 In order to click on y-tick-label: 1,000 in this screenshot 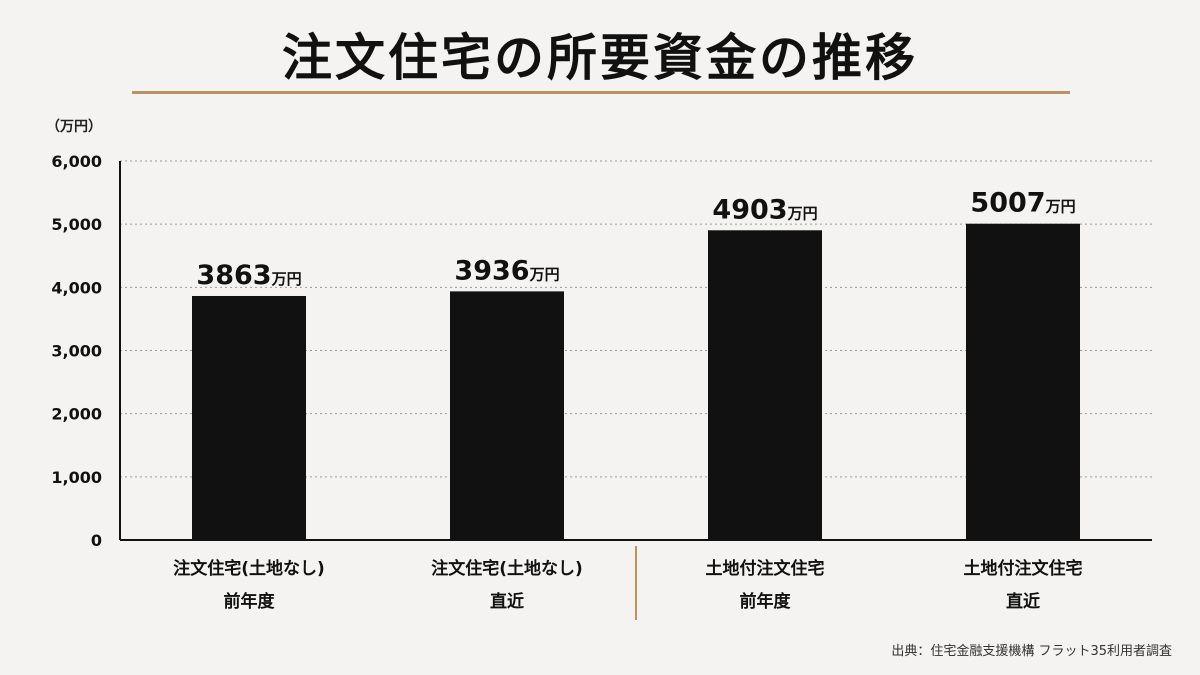, I will do `click(76, 477)`.